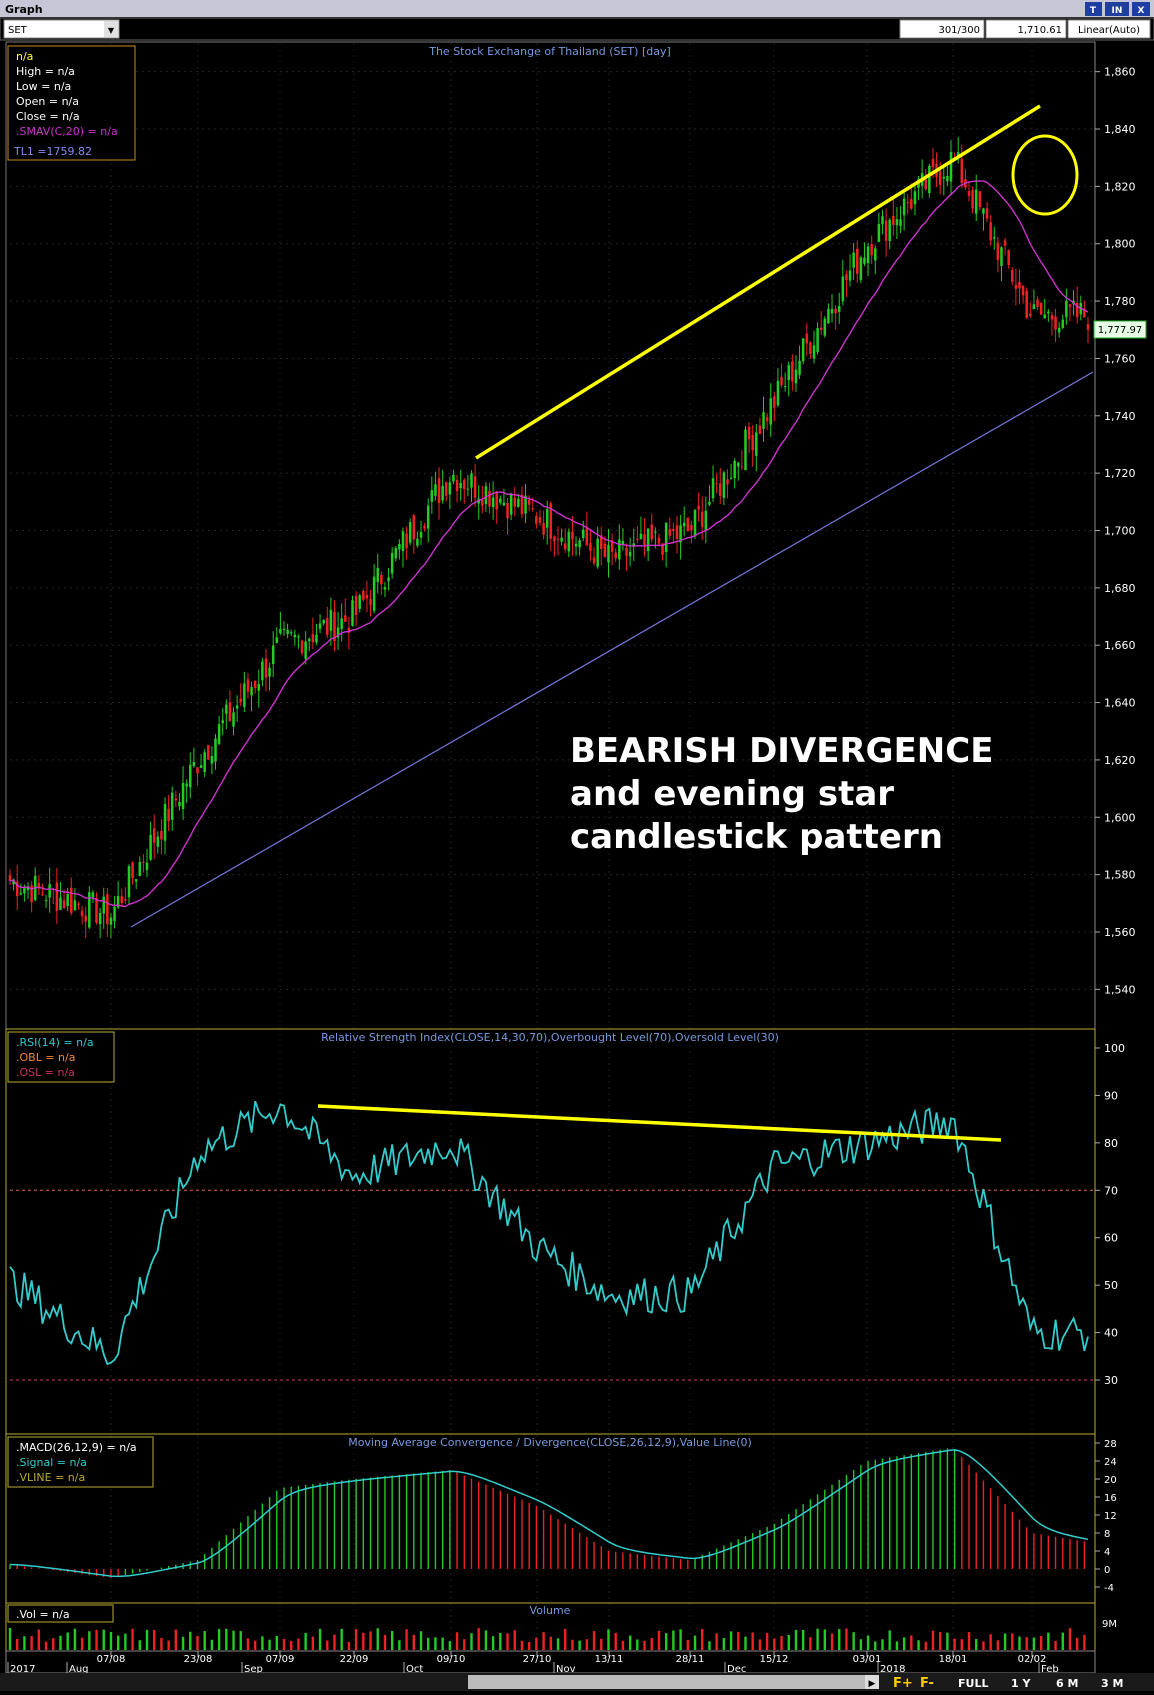 This screenshot has width=1154, height=1695. What do you see at coordinates (953, 1659) in the screenshot?
I see `date-label: 18/01` at bounding box center [953, 1659].